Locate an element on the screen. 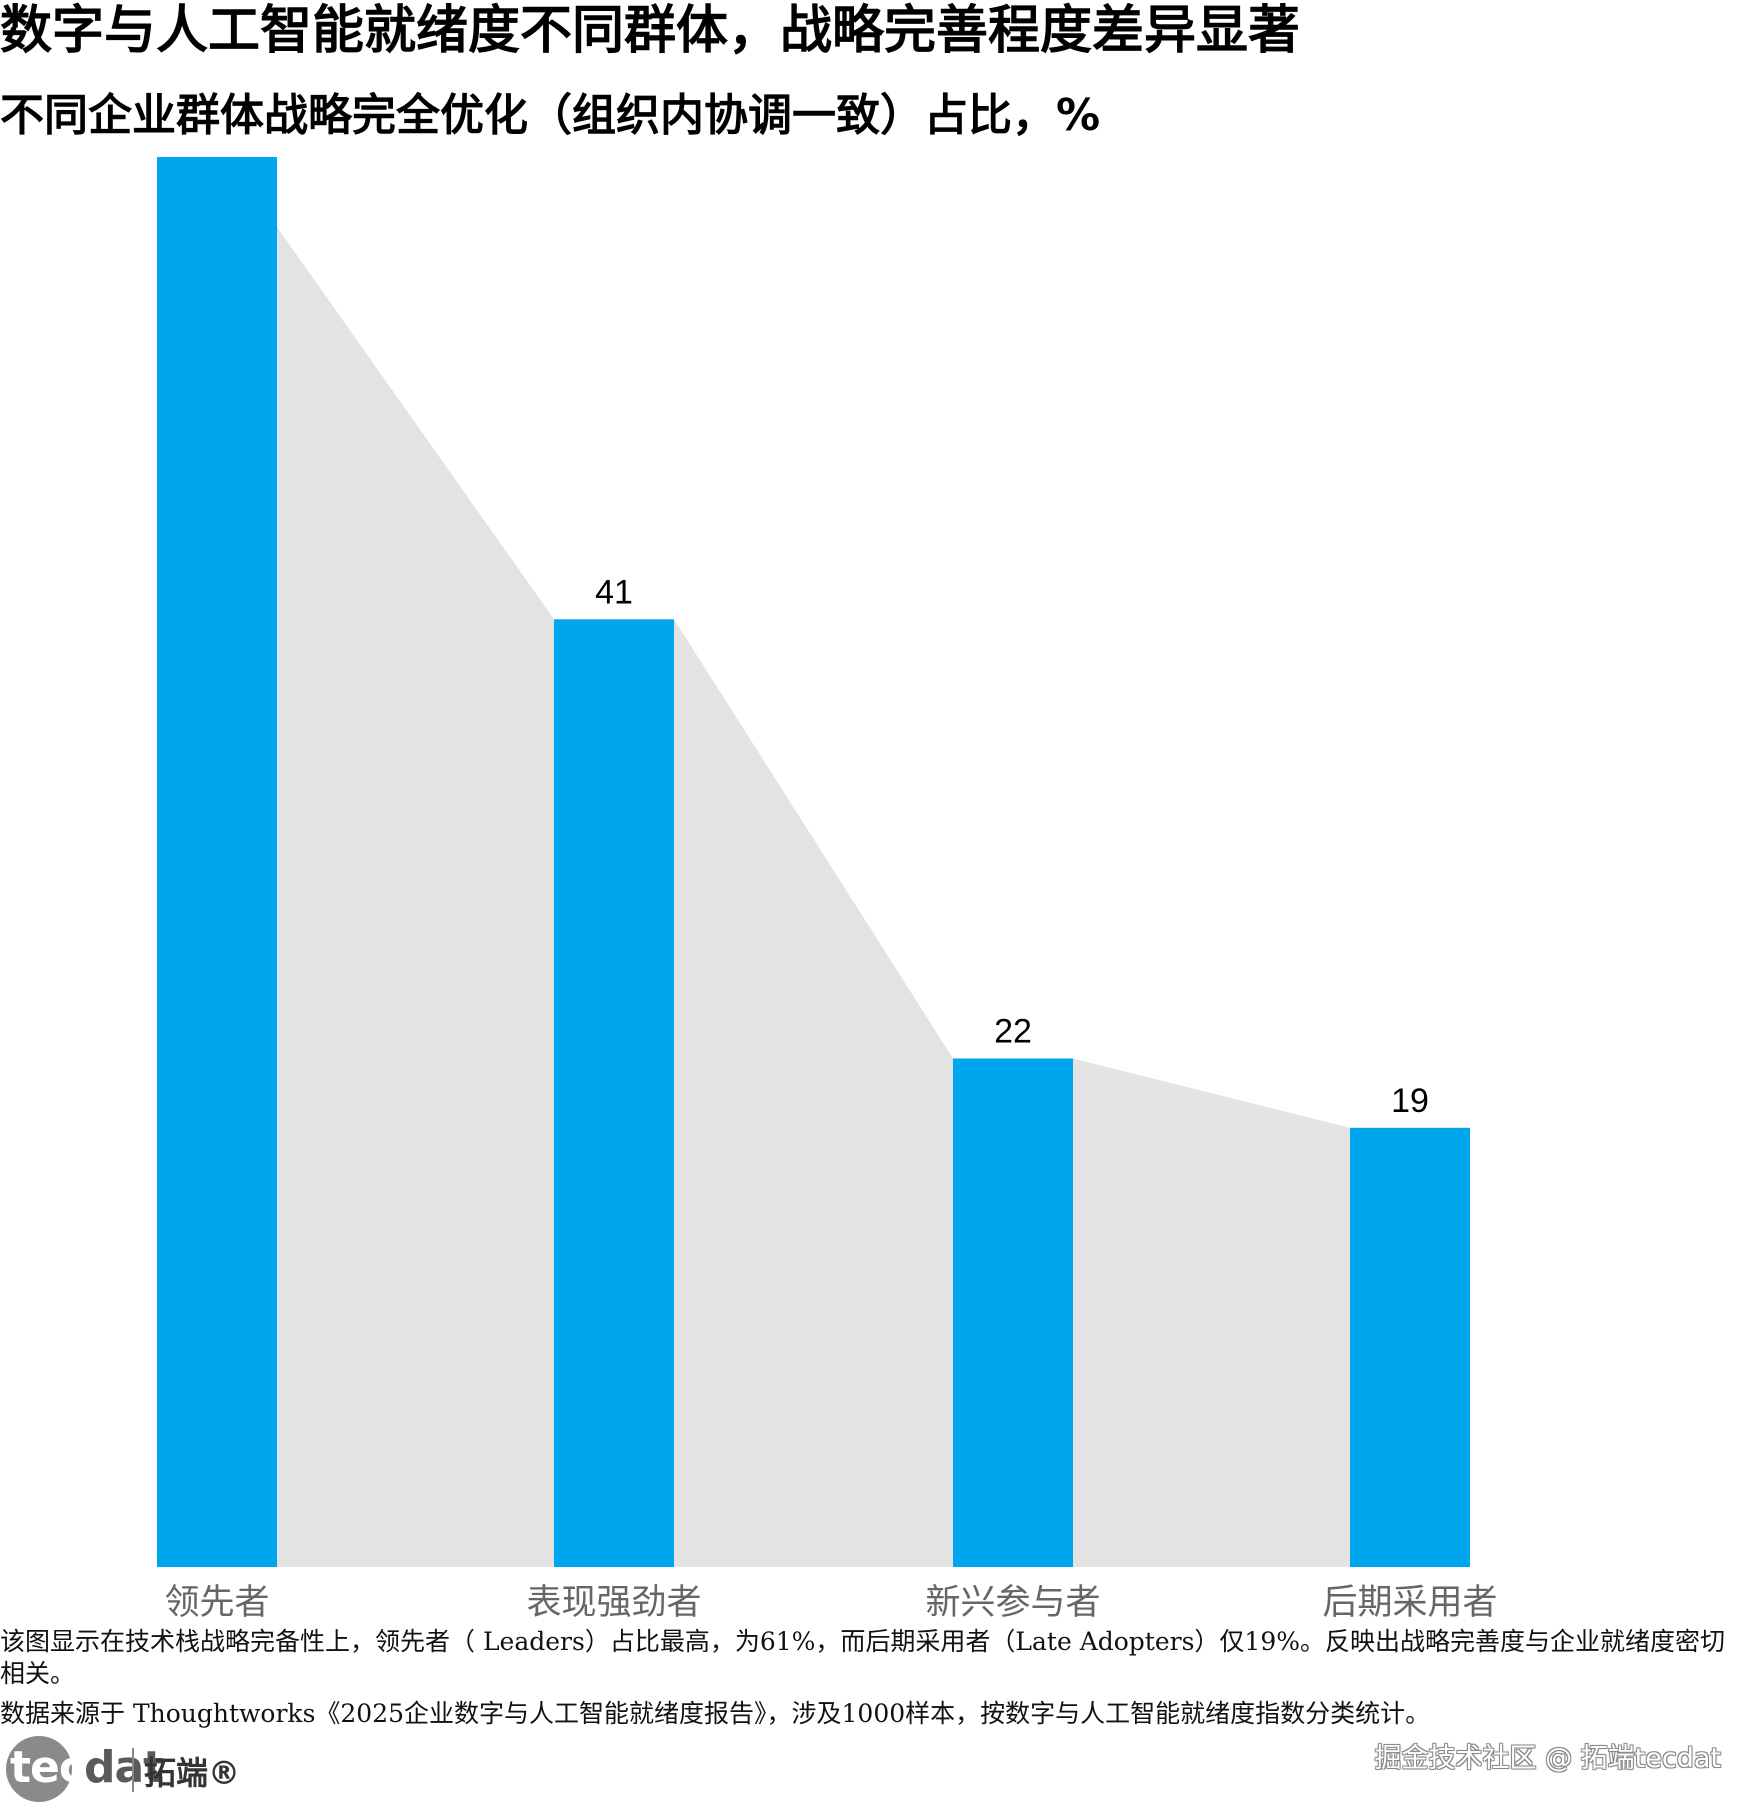 This screenshot has height=1809, width=1743. category-label-2: 新兴参与者 is located at coordinates (1012, 1601).